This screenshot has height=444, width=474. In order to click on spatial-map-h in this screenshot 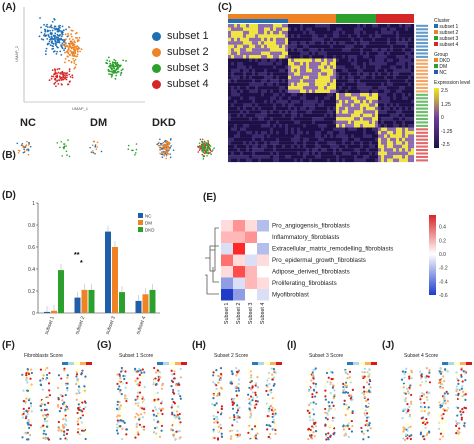, I will do `click(246, 401)`.